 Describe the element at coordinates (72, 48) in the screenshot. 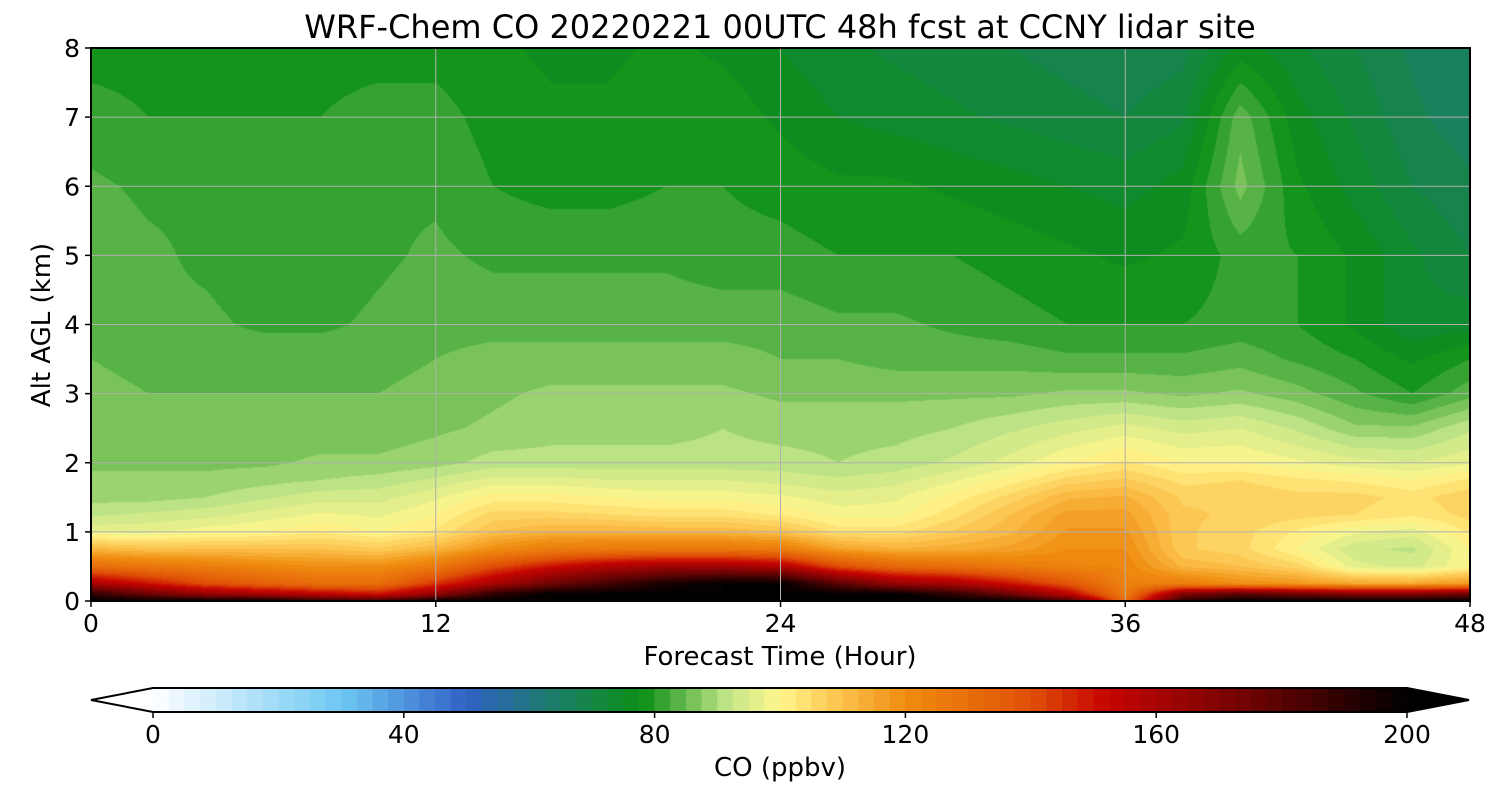

I see `y-tick-label: 8` at that location.